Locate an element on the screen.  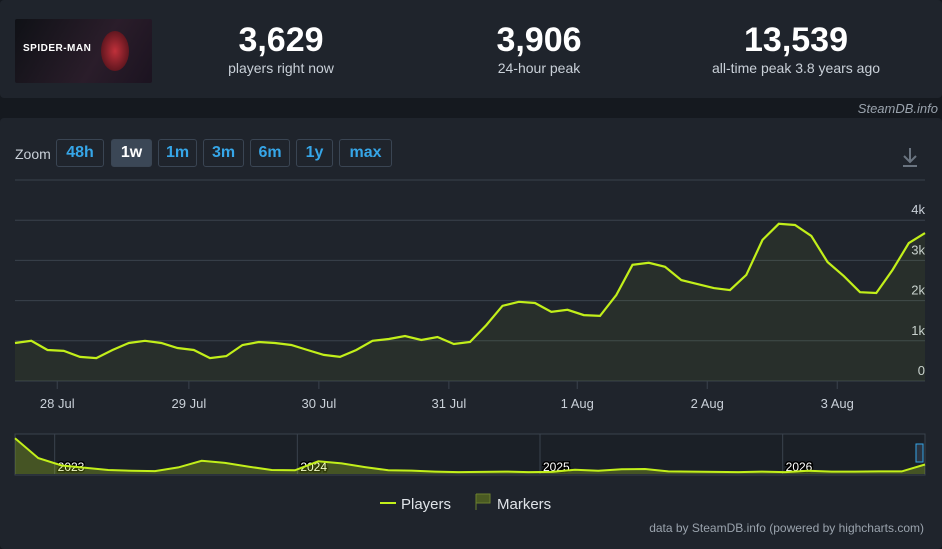
x-tick-label: 29 Jul is located at coordinates (189, 403).